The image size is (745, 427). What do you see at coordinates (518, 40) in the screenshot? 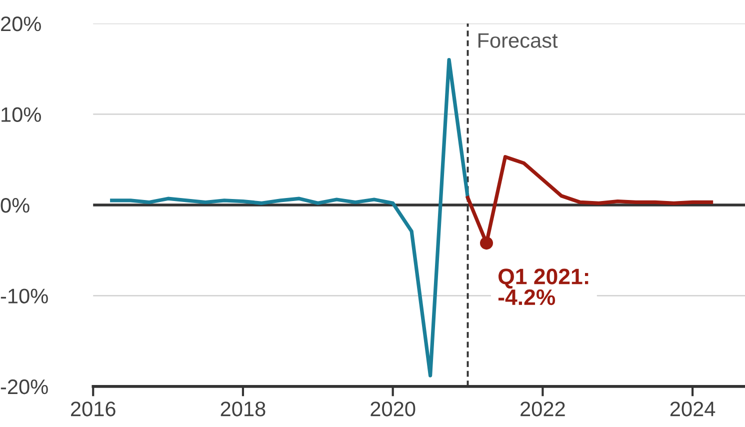
I see `ref-line-label: Forecast` at bounding box center [518, 40].